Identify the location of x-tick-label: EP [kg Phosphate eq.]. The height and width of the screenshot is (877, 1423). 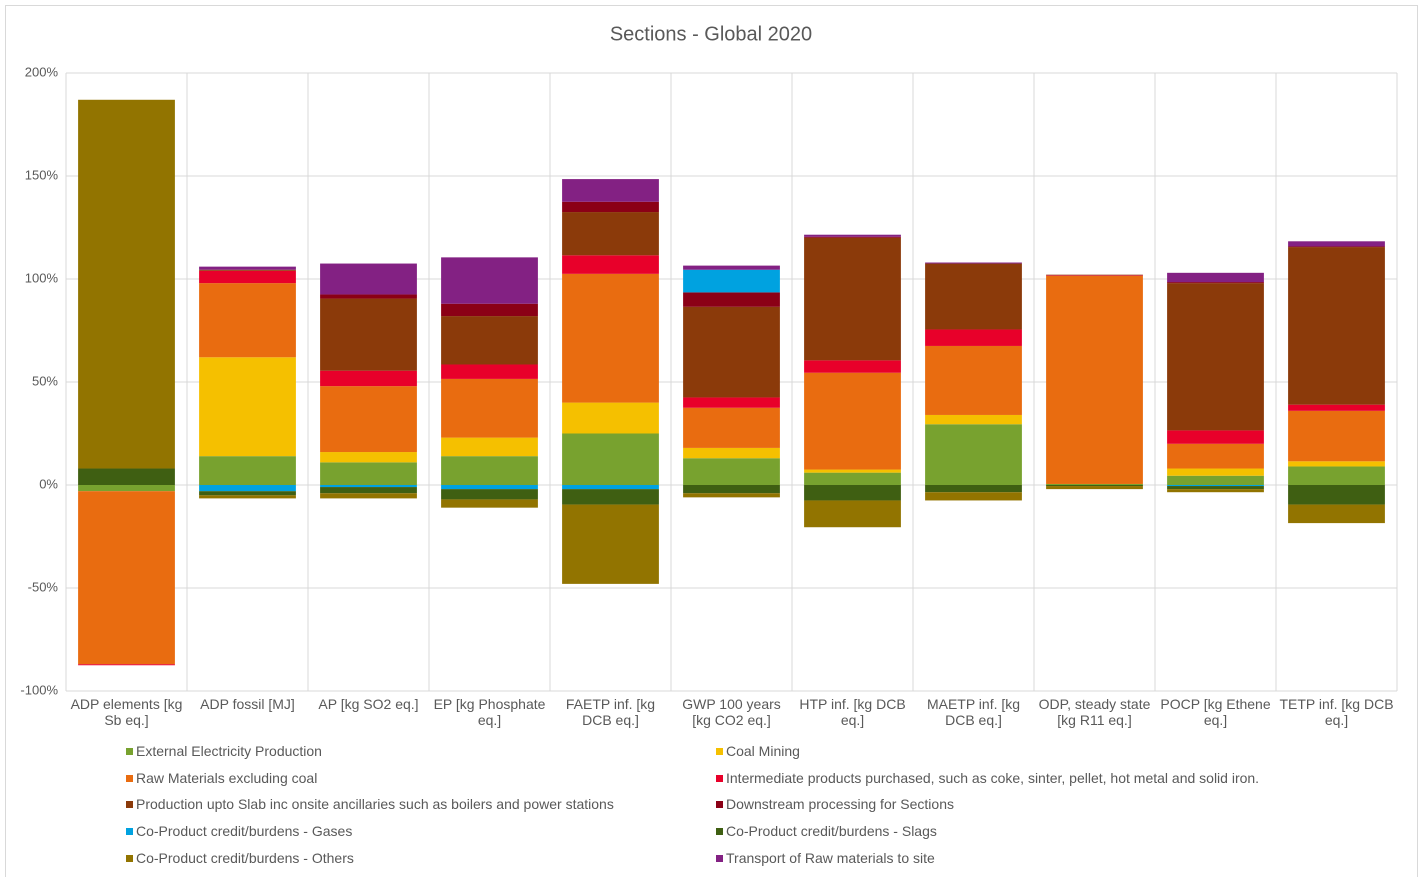
(489, 712).